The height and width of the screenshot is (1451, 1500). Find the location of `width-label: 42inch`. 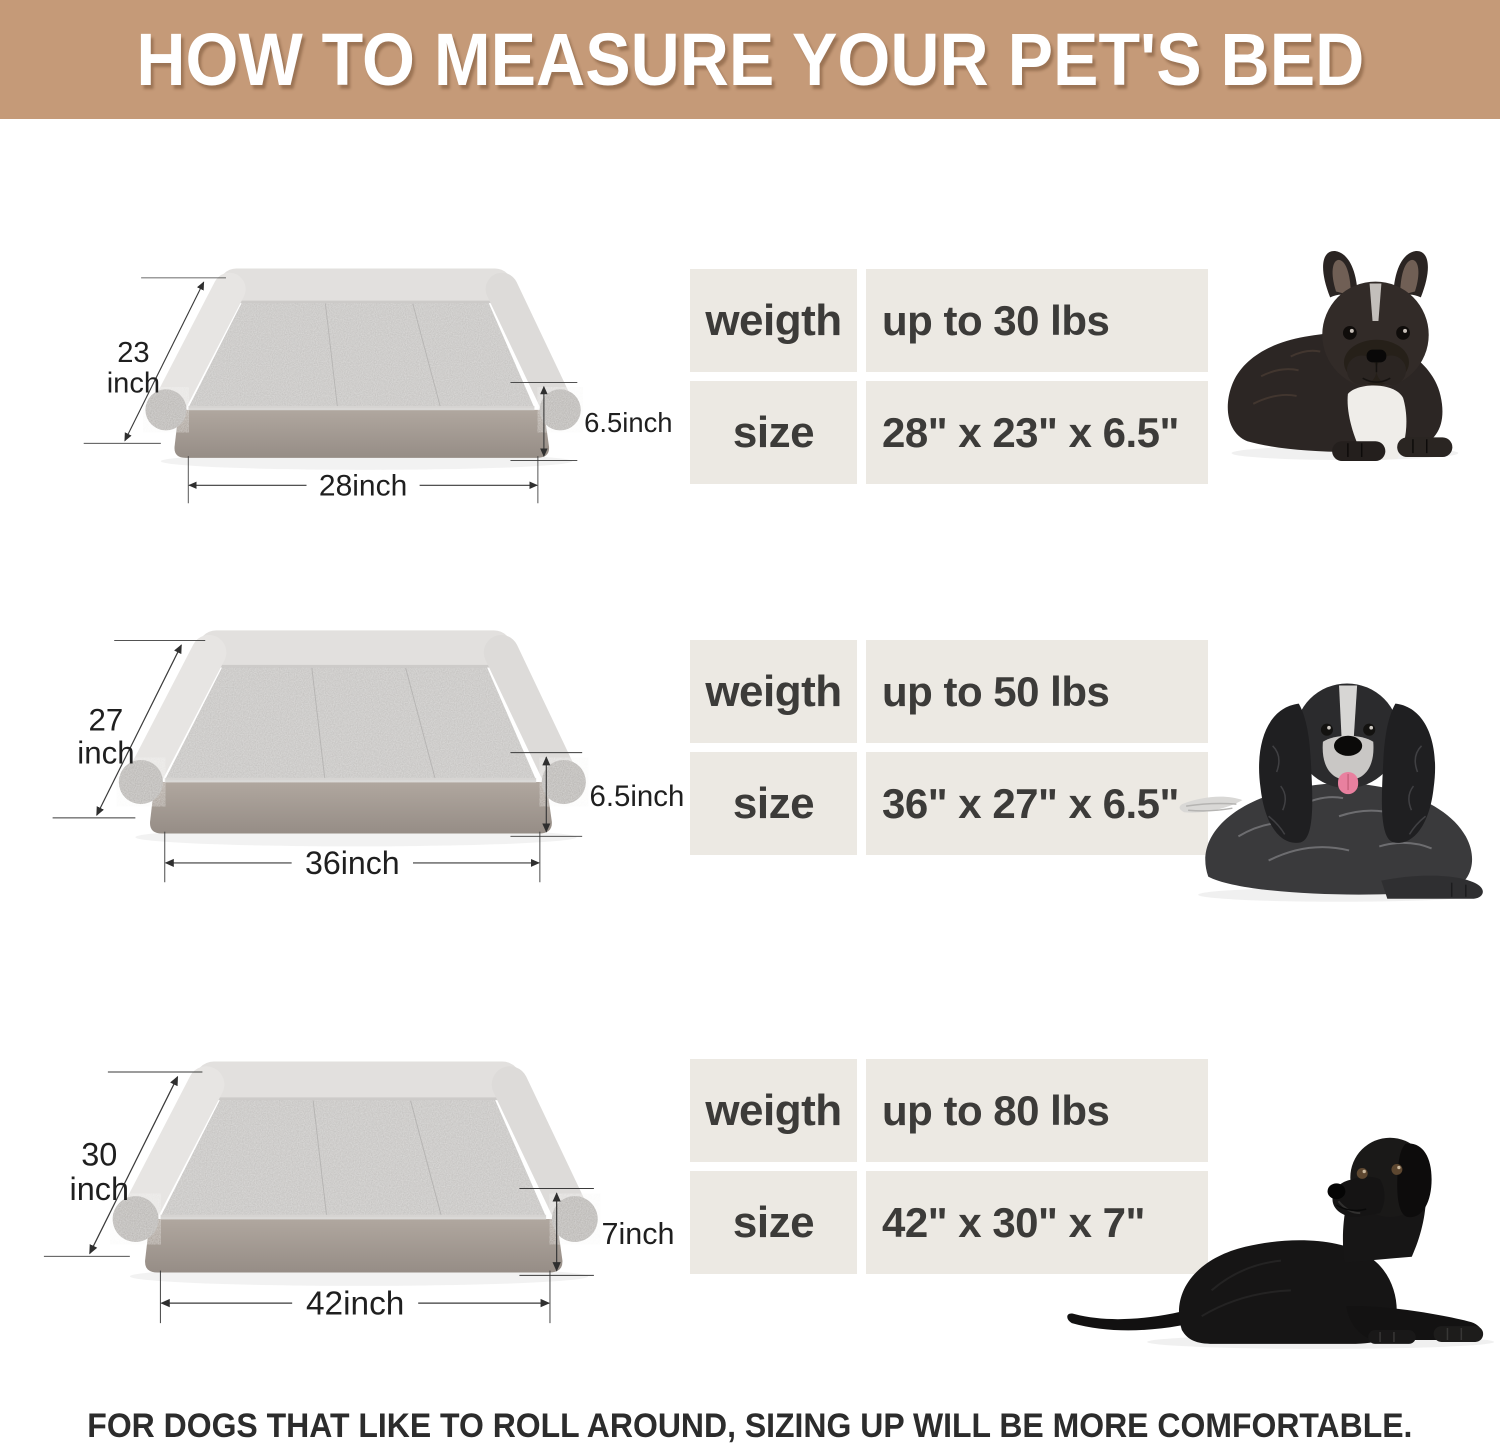

width-label: 42inch is located at coordinates (355, 1304).